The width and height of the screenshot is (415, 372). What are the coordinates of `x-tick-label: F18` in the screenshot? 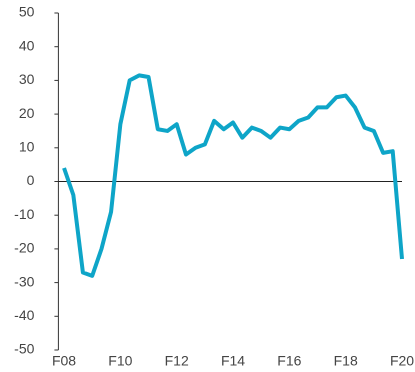 It's located at (346, 361).